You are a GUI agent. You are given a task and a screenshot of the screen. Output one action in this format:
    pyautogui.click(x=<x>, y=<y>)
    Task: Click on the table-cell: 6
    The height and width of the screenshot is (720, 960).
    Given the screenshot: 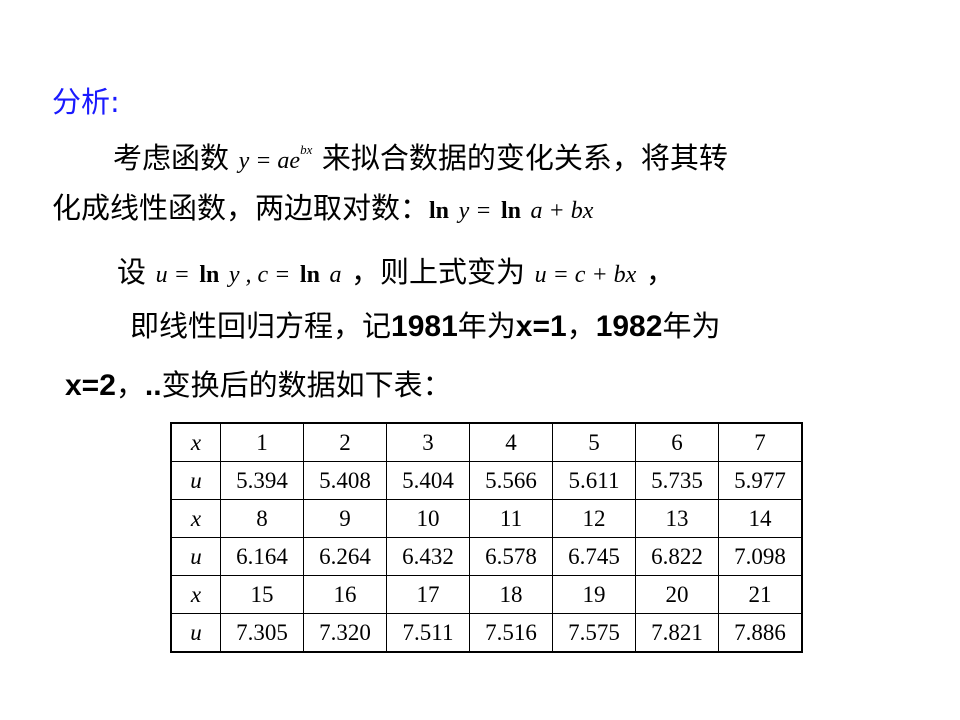 What is the action you would take?
    pyautogui.click(x=677, y=442)
    